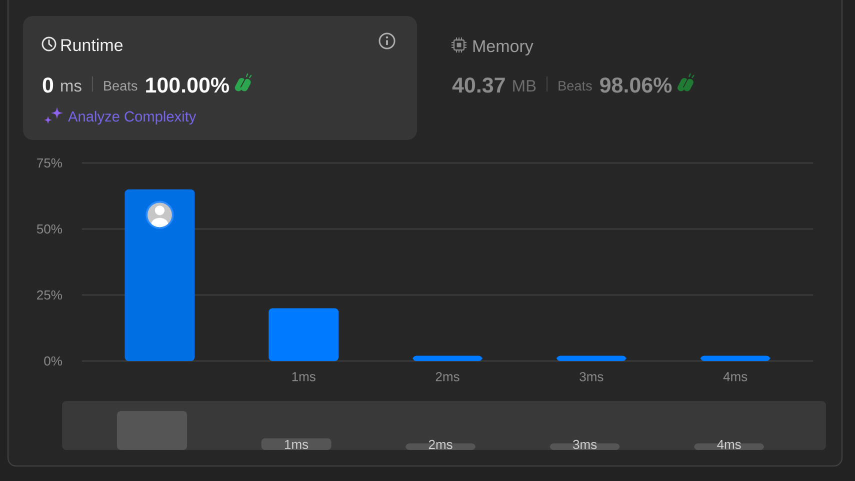 The height and width of the screenshot is (481, 855). Describe the element at coordinates (524, 86) in the screenshot. I see `text: MB` at that location.